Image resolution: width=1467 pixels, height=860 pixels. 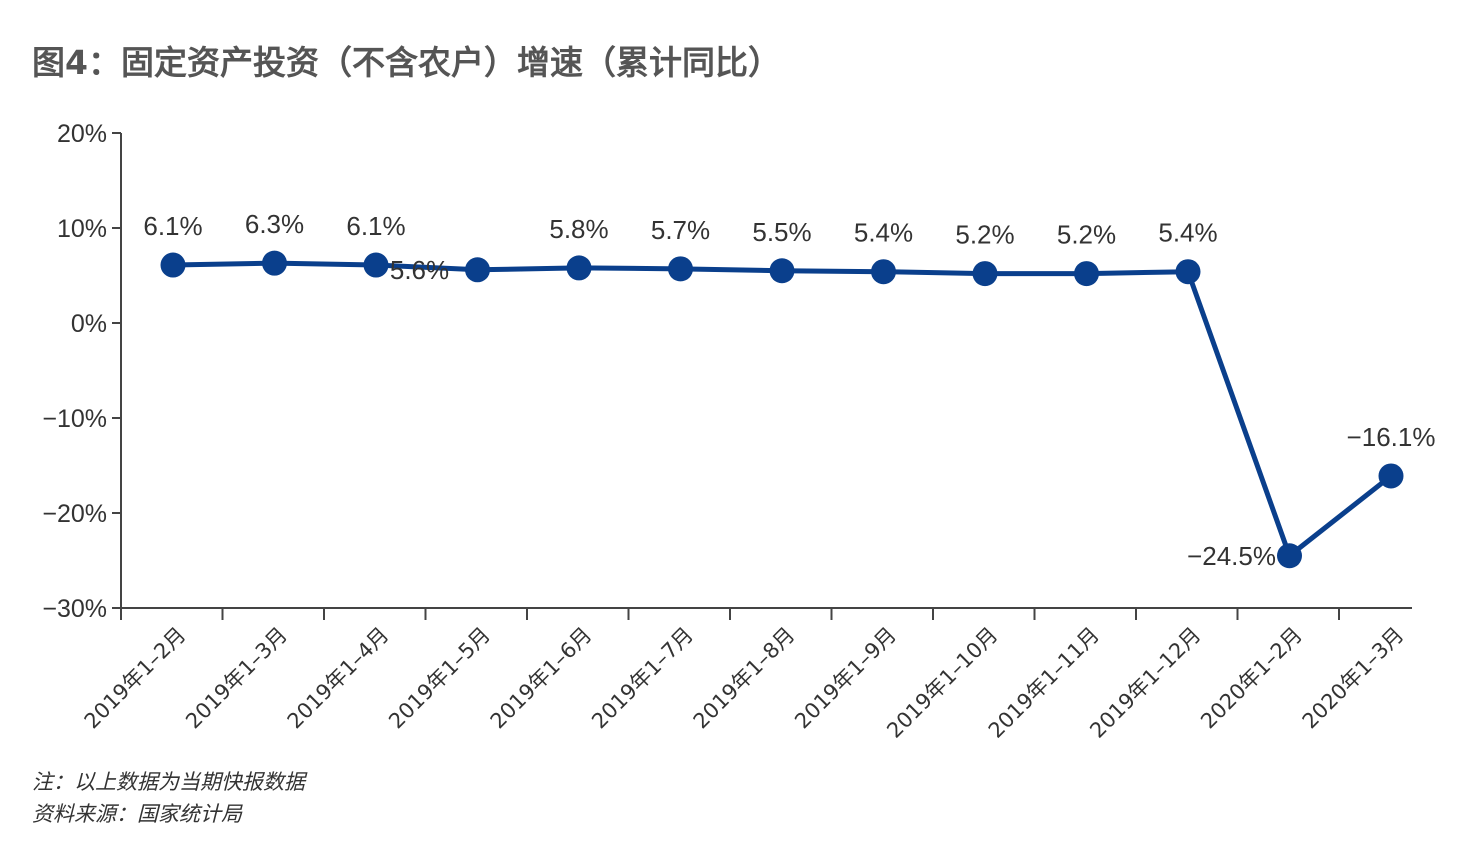 What do you see at coordinates (406, 62) in the screenshot?
I see `chart-title: 图4：固定资产投资（不含农户）增速（累计同比）` at bounding box center [406, 62].